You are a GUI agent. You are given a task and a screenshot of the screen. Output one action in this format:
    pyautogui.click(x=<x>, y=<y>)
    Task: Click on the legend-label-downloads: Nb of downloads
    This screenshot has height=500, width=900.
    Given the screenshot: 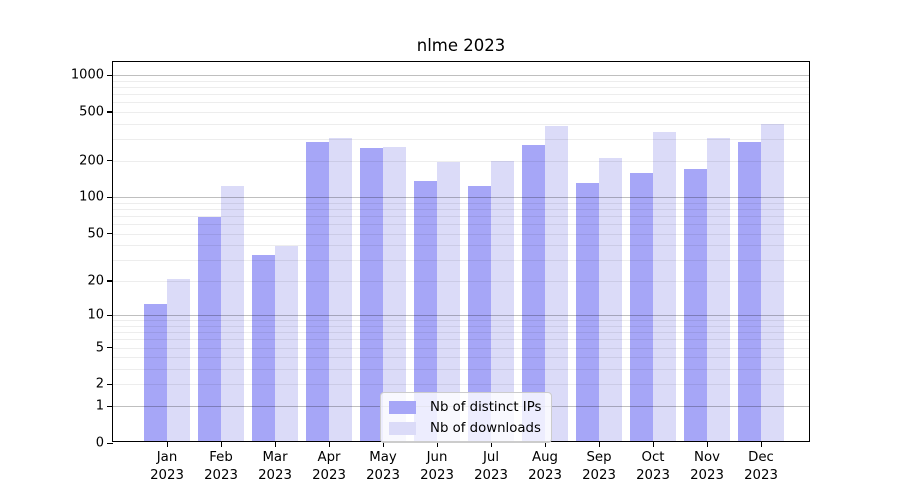 What is the action you would take?
    pyautogui.click(x=485, y=428)
    